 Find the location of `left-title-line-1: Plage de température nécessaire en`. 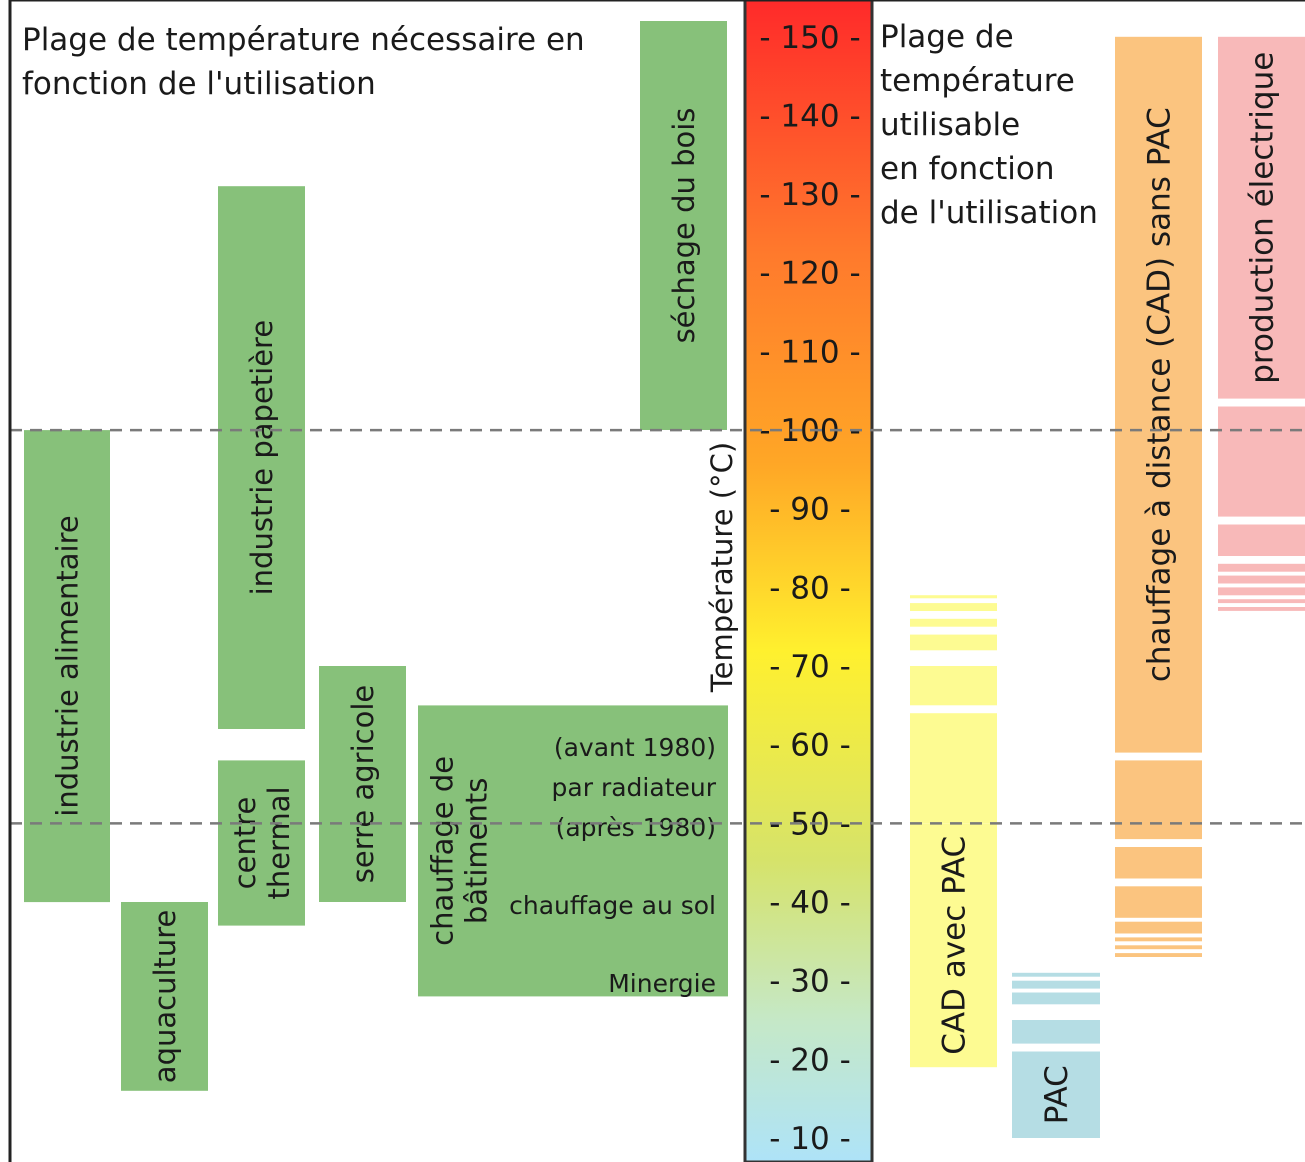

left-title-line-1: Plage de température nécessaire en is located at coordinates (303, 40).